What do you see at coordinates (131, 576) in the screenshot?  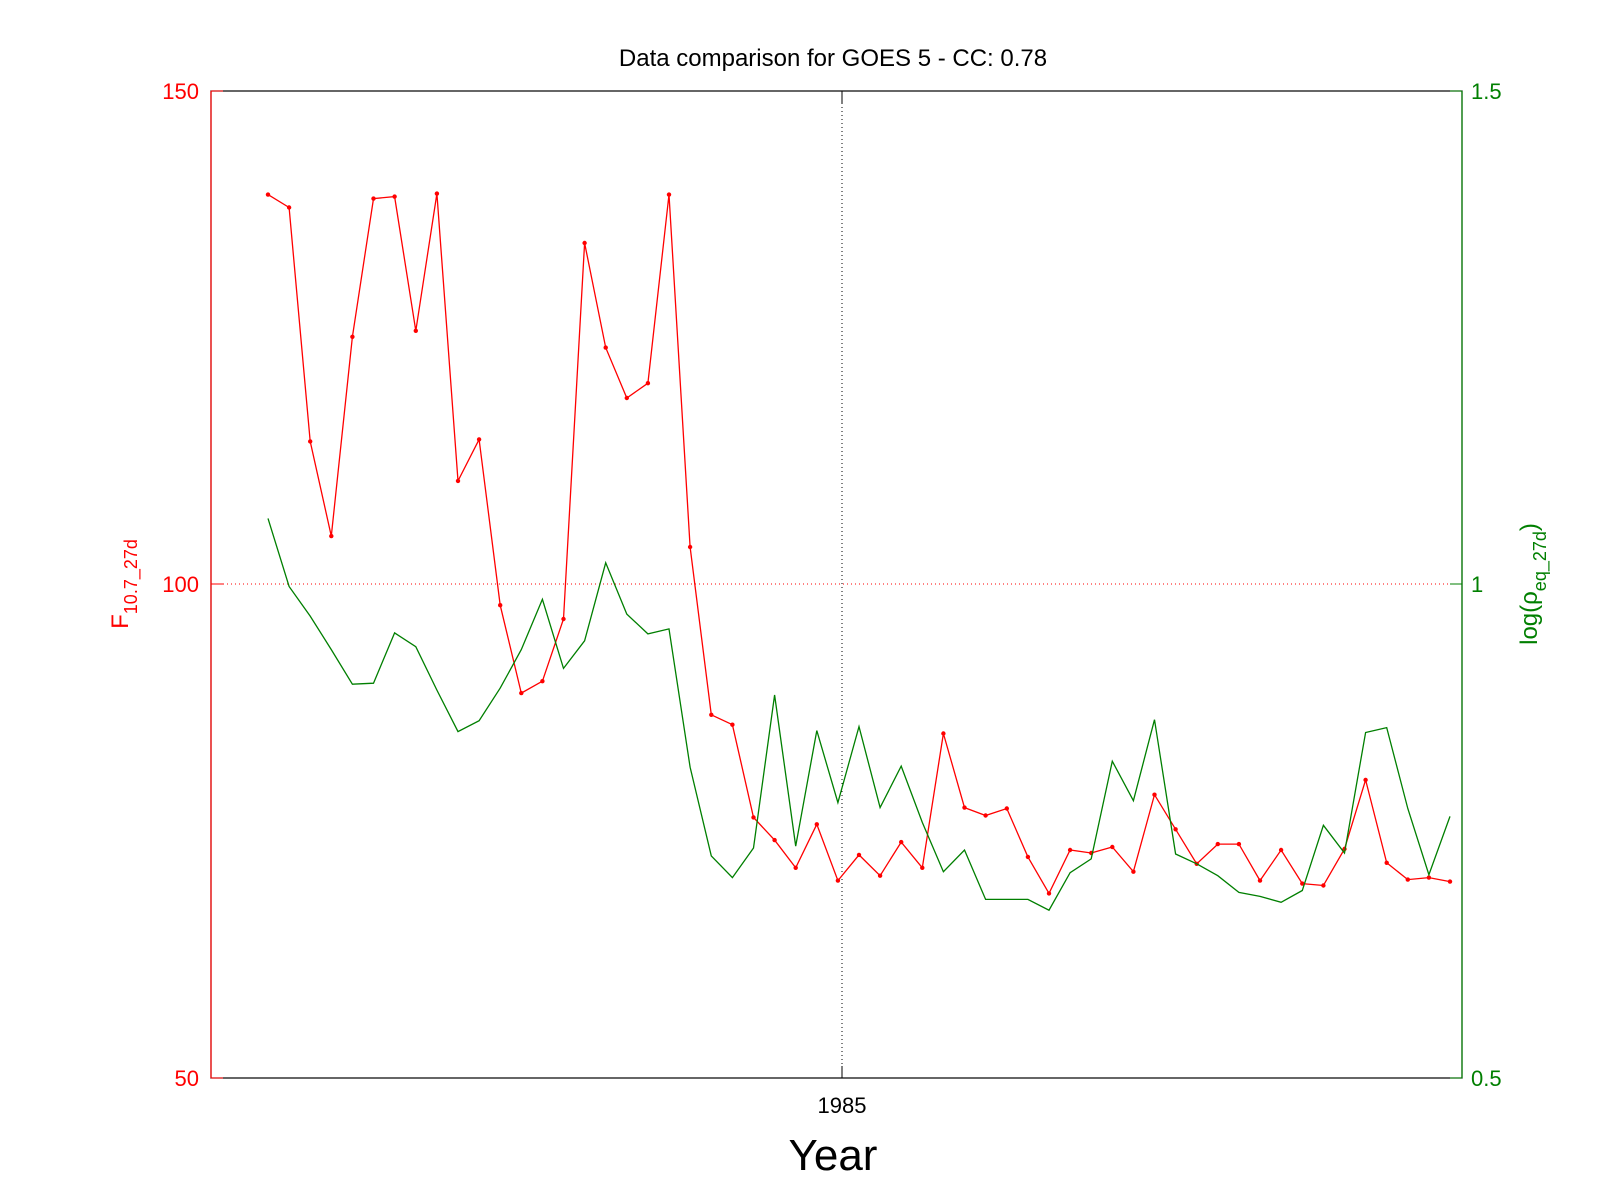 I see `y-left-label-sub: 10.7_27d` at bounding box center [131, 576].